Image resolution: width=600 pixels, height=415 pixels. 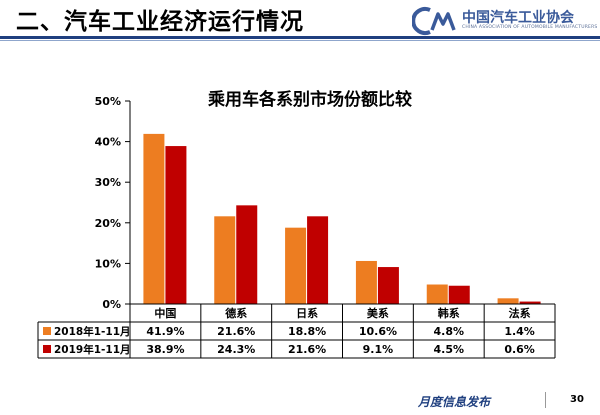 What do you see at coordinates (519, 331) in the screenshot?
I see `data-label: 1.4%` at bounding box center [519, 331].